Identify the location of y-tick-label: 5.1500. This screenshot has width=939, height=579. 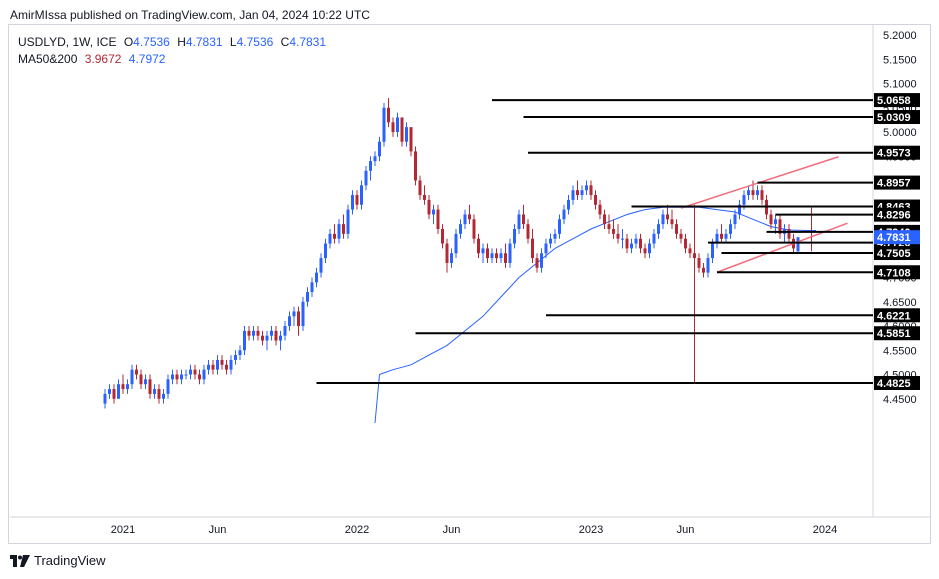
(900, 60).